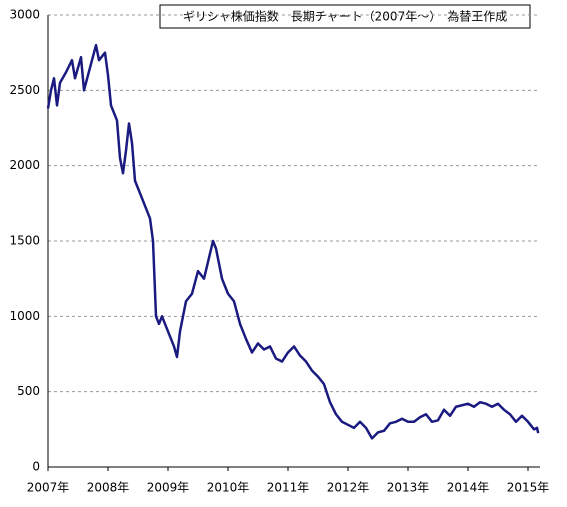 Image resolution: width=567 pixels, height=507 pixels. Describe the element at coordinates (108, 488) in the screenshot. I see `x-tick-label: 2008年` at that location.